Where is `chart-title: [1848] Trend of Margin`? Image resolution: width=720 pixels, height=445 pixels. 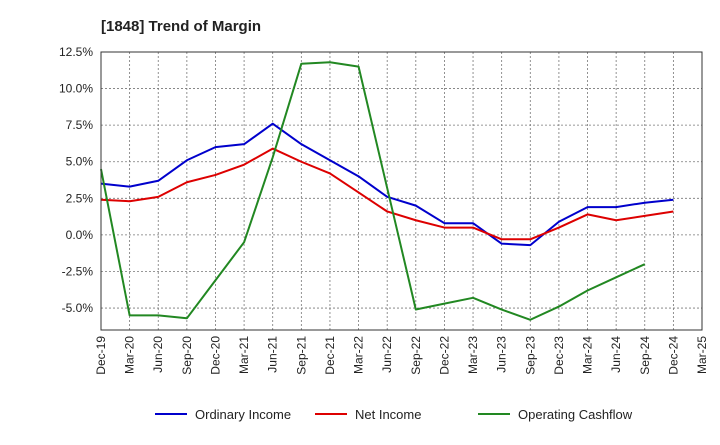 chart-title: [1848] Trend of Margin is located at coordinates (181, 26).